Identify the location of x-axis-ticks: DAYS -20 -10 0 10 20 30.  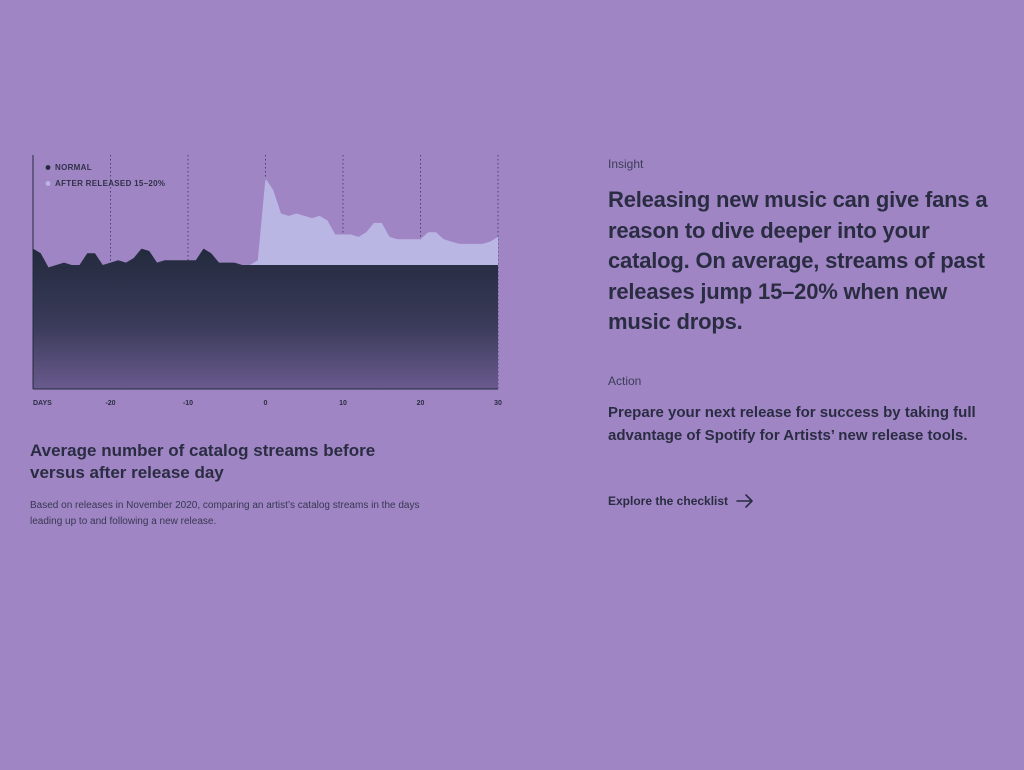
(267, 403).